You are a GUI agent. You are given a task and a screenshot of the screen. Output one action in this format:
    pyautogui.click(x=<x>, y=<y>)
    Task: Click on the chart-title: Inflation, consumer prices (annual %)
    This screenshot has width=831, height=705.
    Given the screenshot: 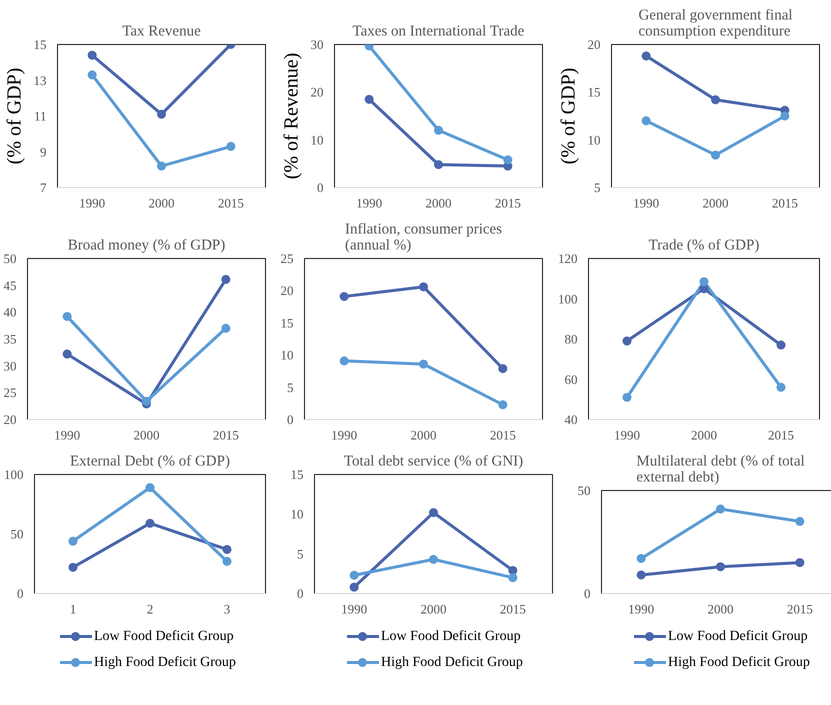 What is the action you would take?
    pyautogui.click(x=423, y=238)
    